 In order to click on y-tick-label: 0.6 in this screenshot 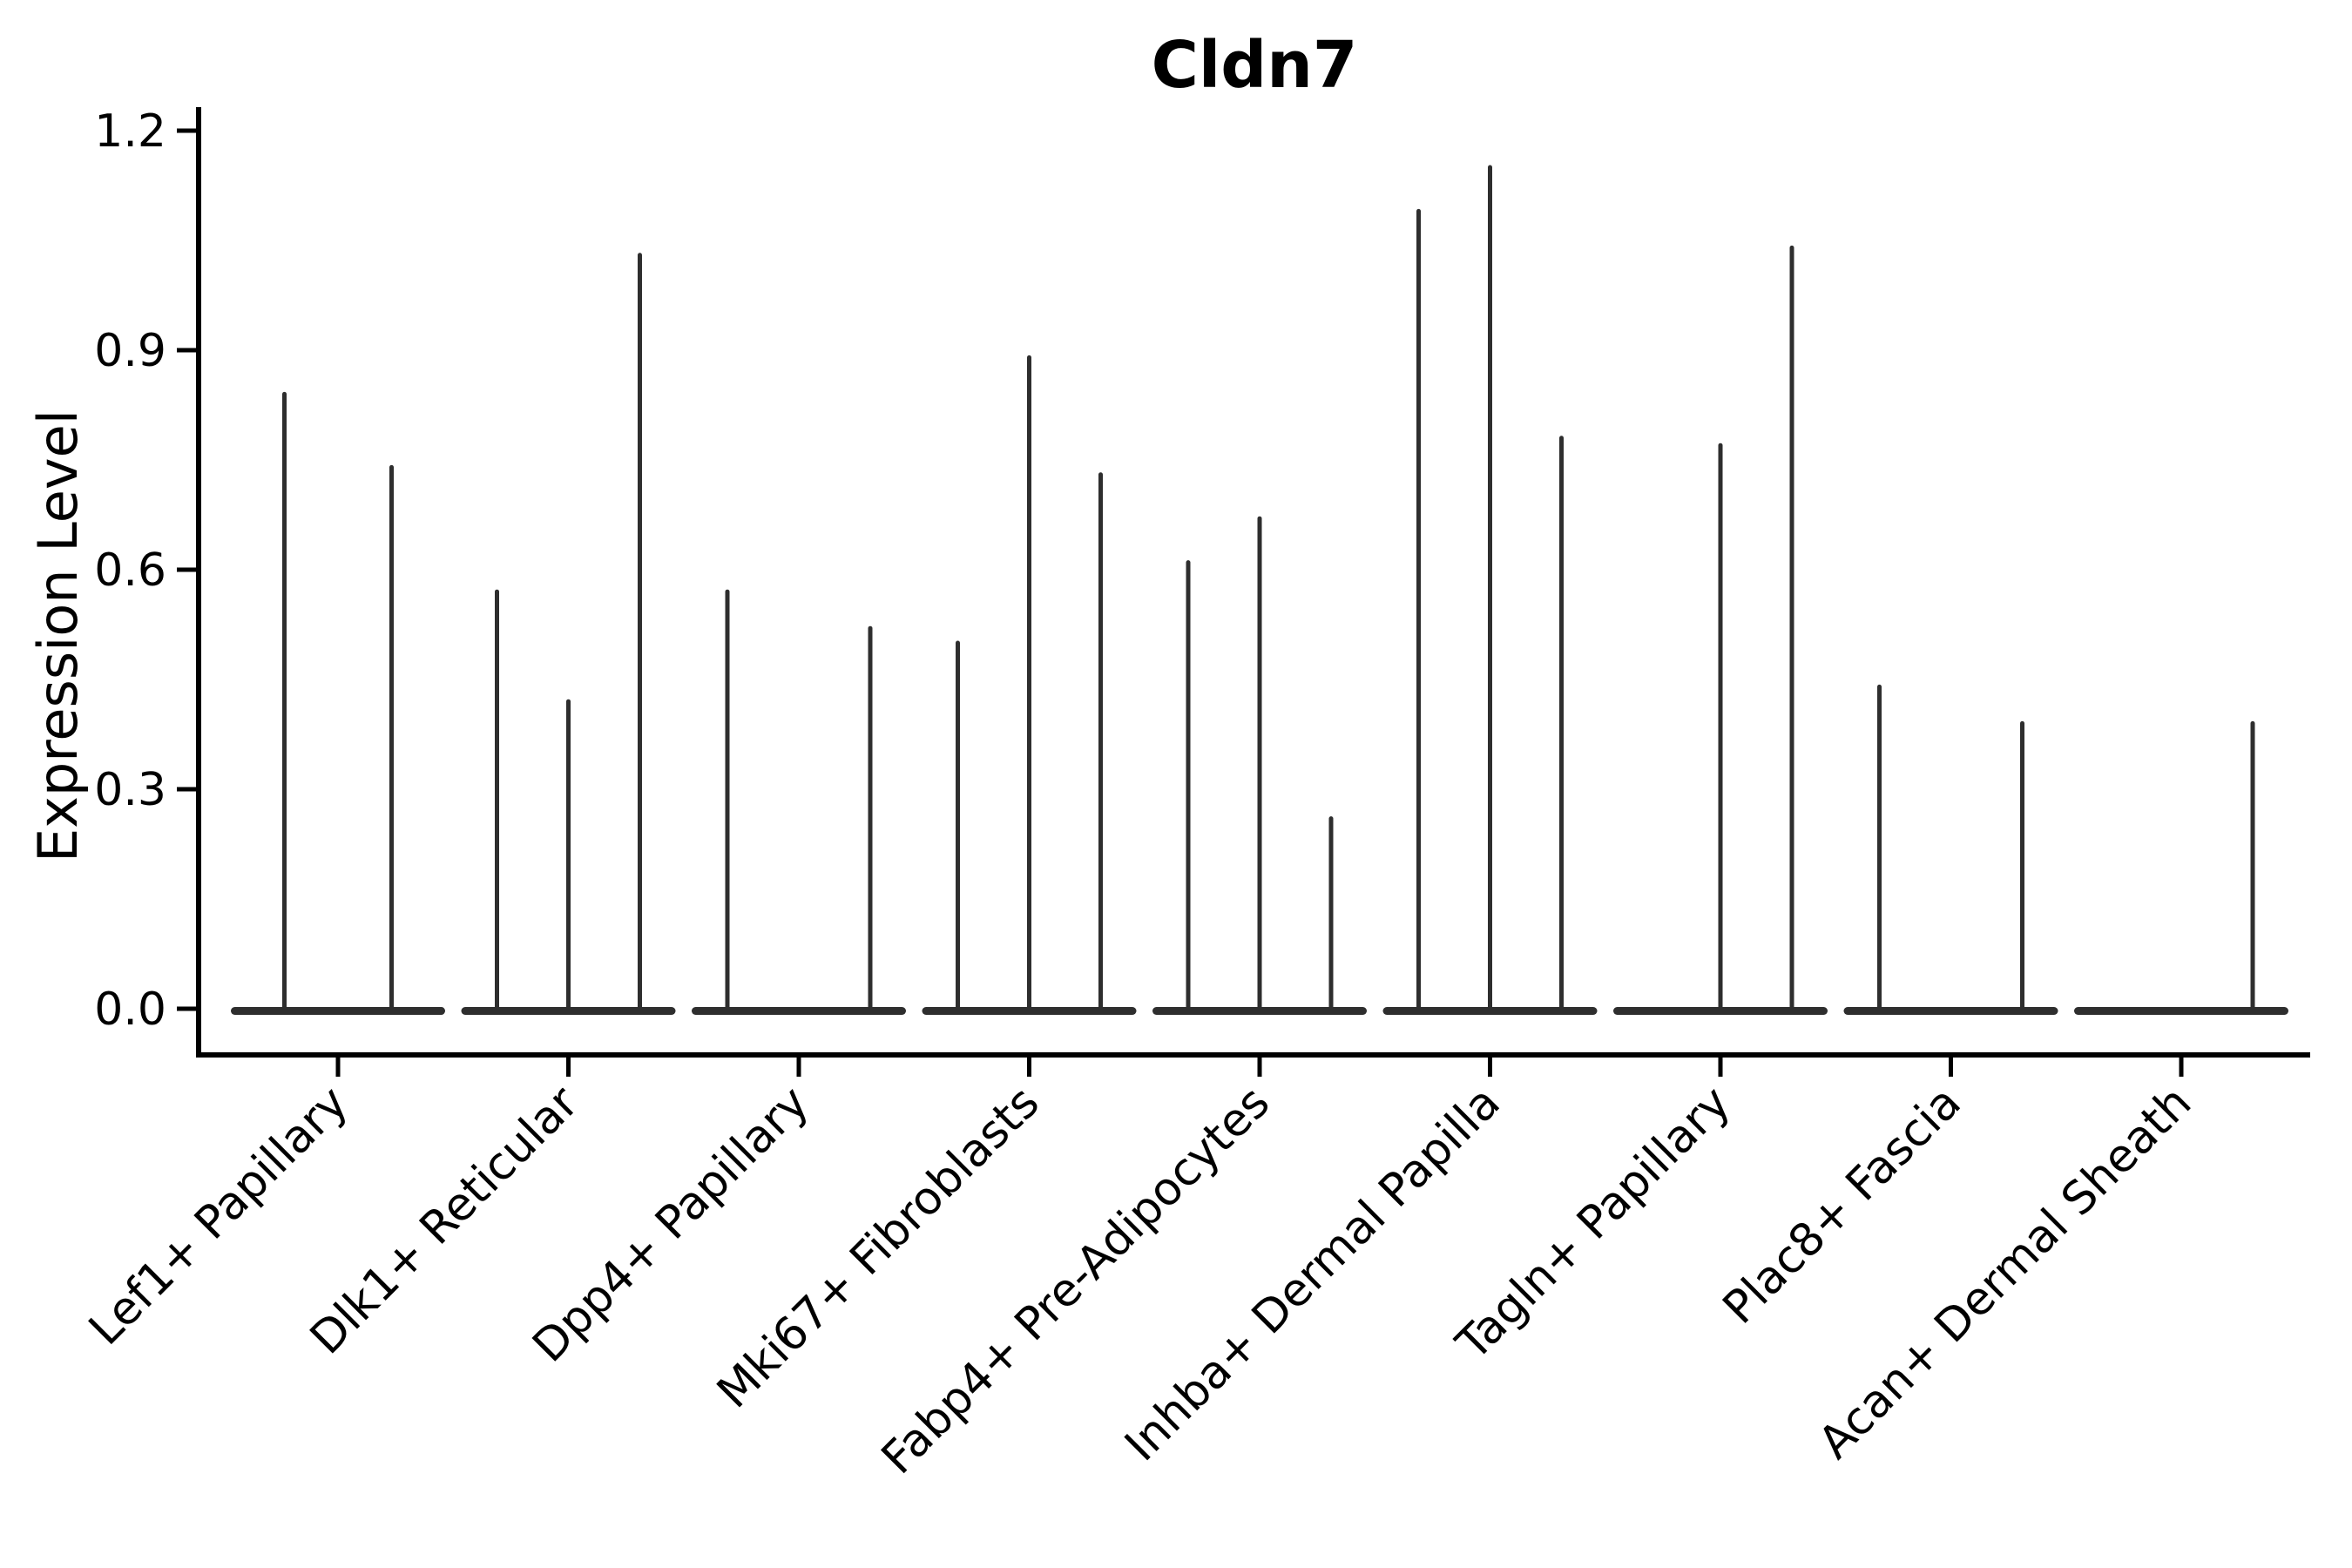, I will do `click(130, 570)`.